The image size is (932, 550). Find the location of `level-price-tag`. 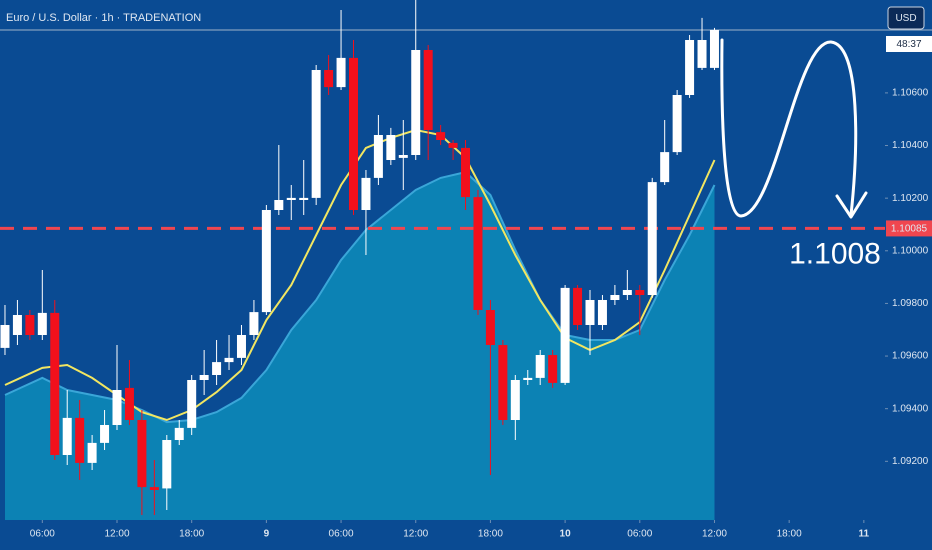

level-price-tag is located at coordinates (909, 228).